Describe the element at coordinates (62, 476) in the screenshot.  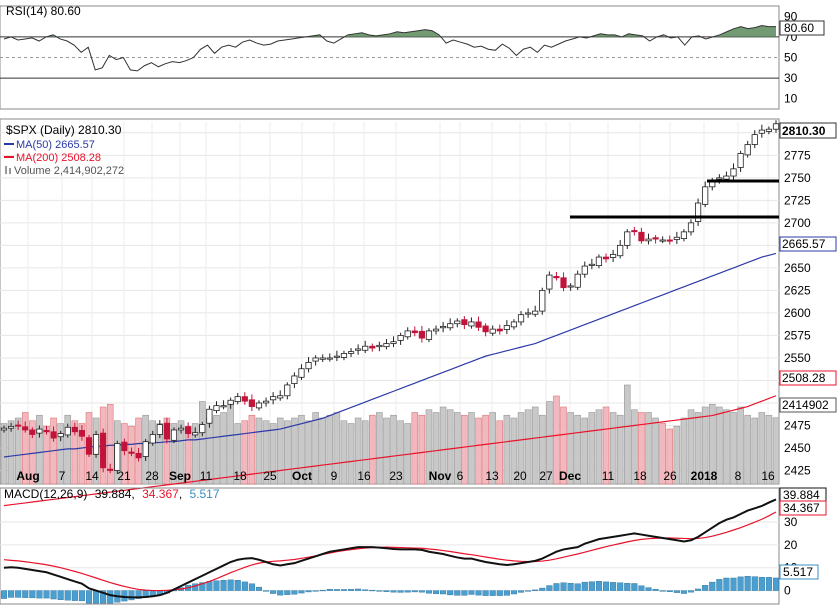
I see `x-tick-label: 7` at that location.